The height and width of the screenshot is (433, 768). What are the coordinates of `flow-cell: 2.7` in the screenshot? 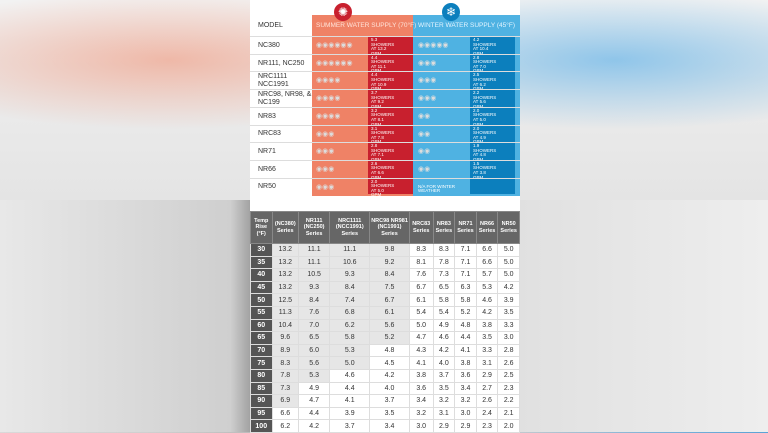 It's located at (487, 388).